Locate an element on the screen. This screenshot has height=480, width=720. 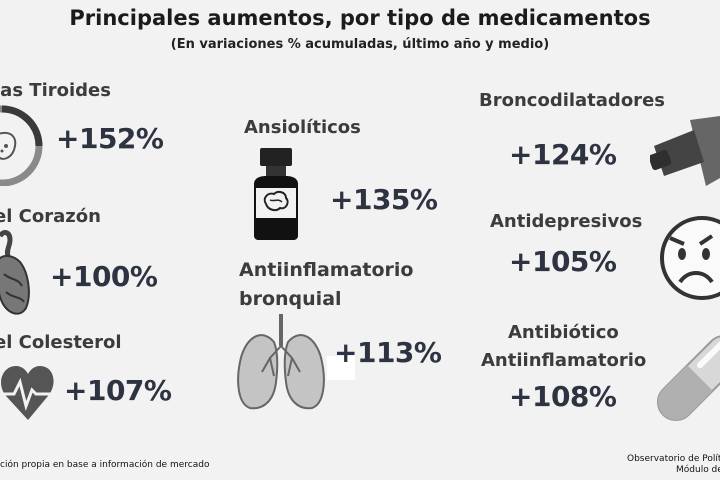
lungs-icon is located at coordinates (281, 362).